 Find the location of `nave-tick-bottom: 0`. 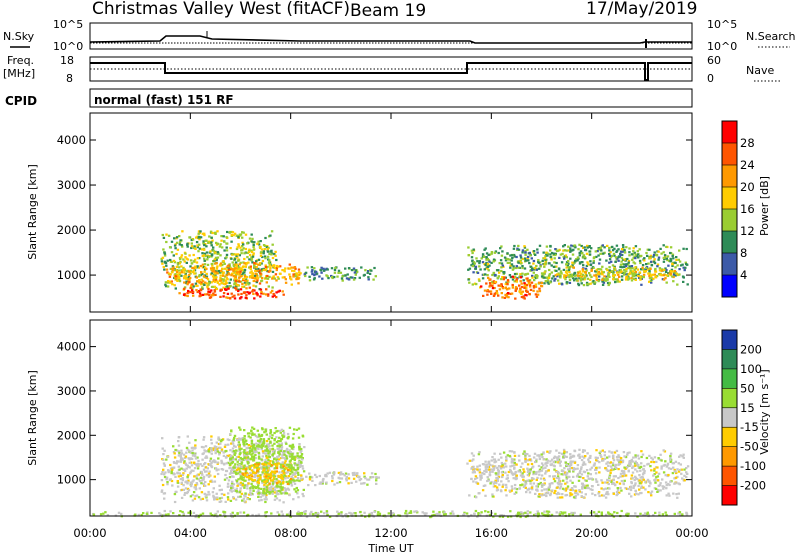

nave-tick-bottom: 0 is located at coordinates (710, 78).